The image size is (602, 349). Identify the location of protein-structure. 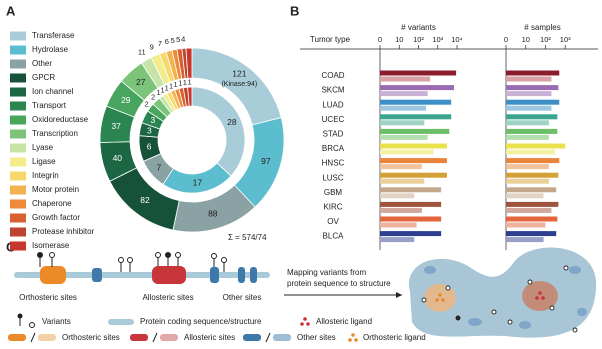
(502, 292).